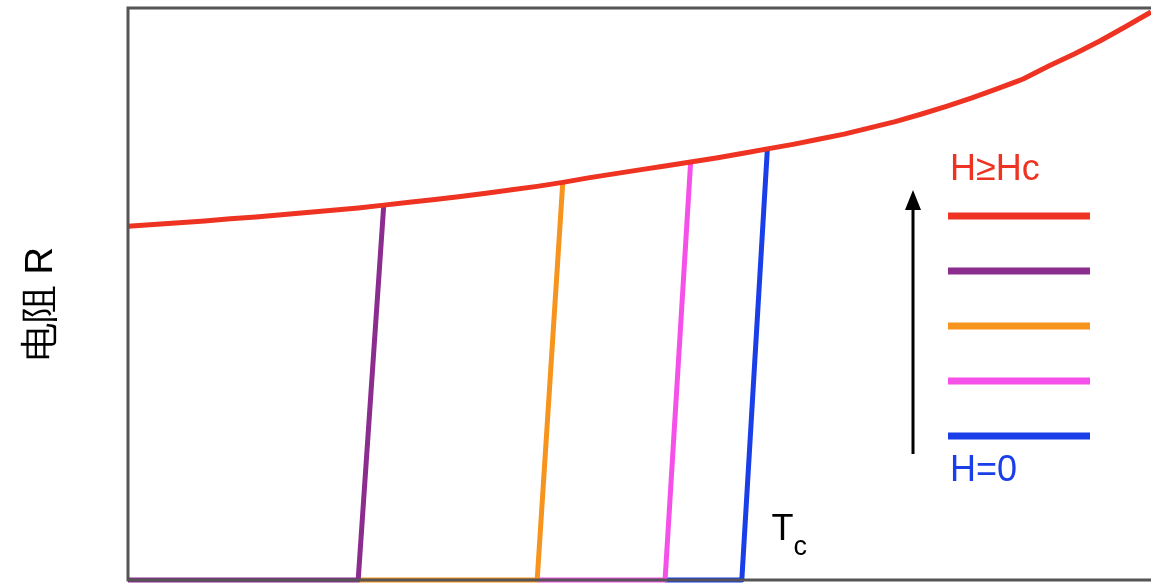 The width and height of the screenshot is (1151, 585). What do you see at coordinates (984, 468) in the screenshot?
I see `legend-label: H=0` at bounding box center [984, 468].